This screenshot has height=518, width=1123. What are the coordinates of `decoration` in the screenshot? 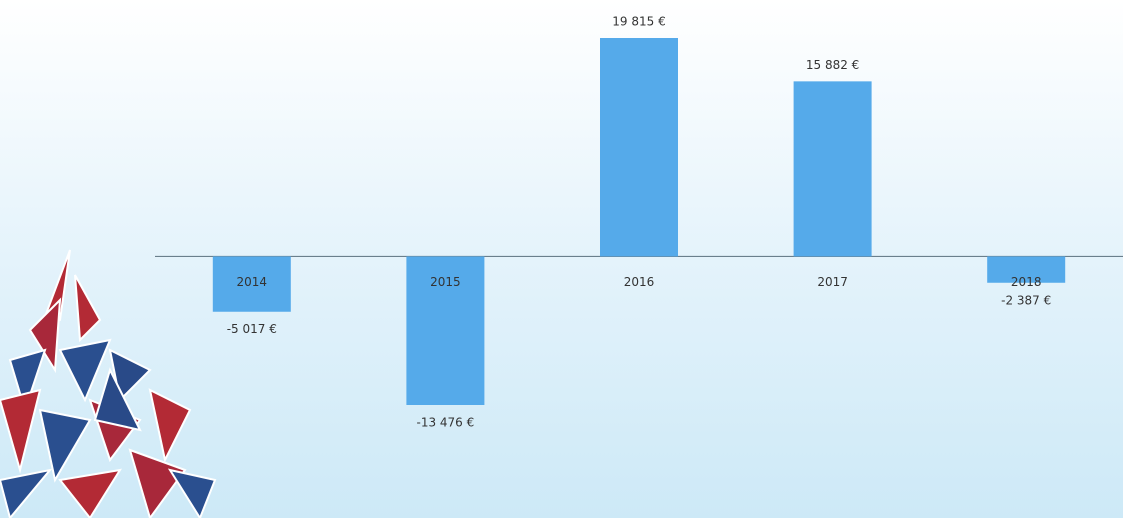 It's located at (108, 383).